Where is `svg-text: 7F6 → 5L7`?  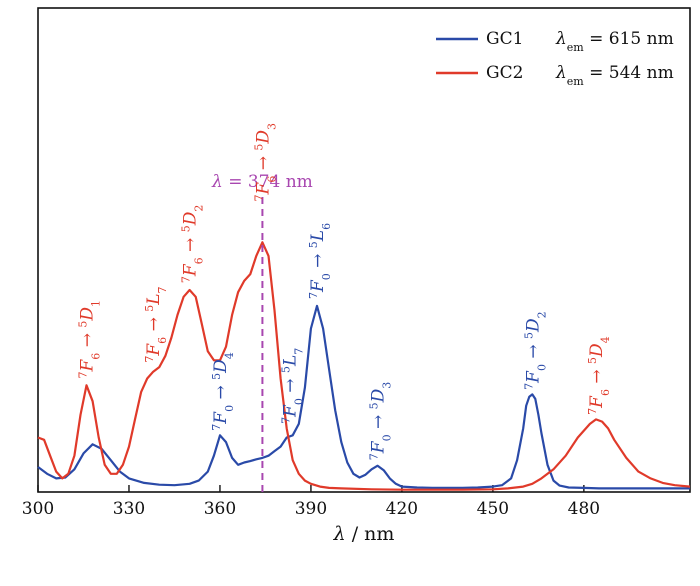
svg-text: 7F6 → 5L7 is located at coordinates (156, 324).